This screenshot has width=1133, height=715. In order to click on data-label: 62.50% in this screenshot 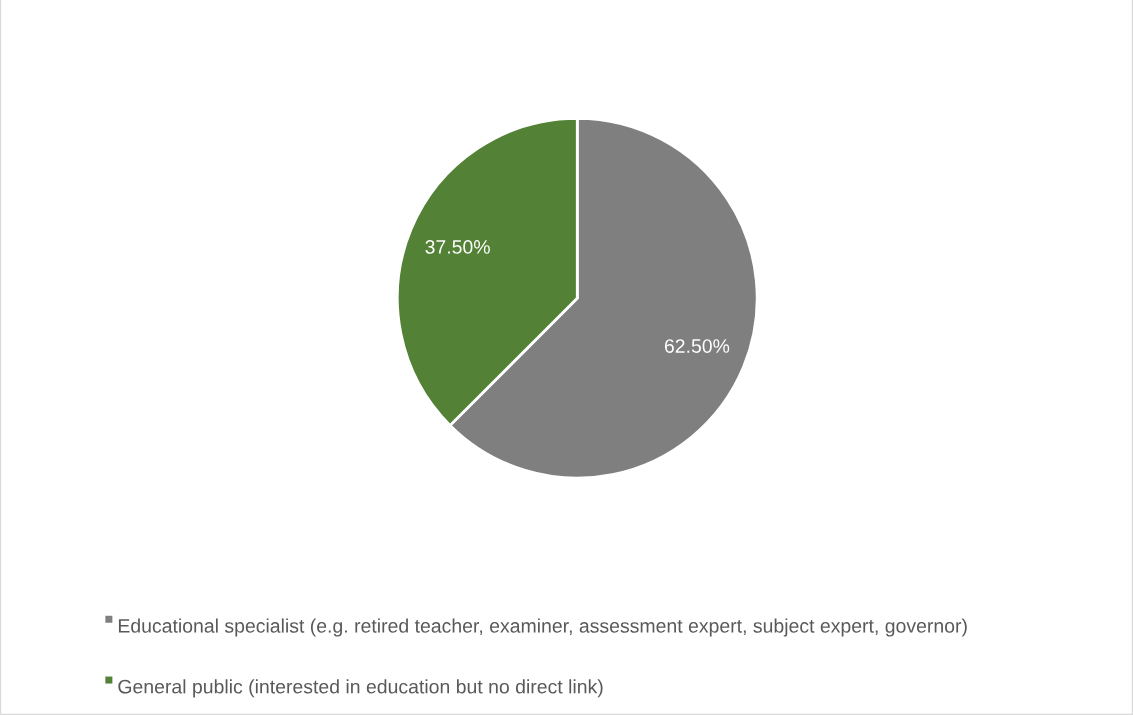, I will do `click(697, 346)`.